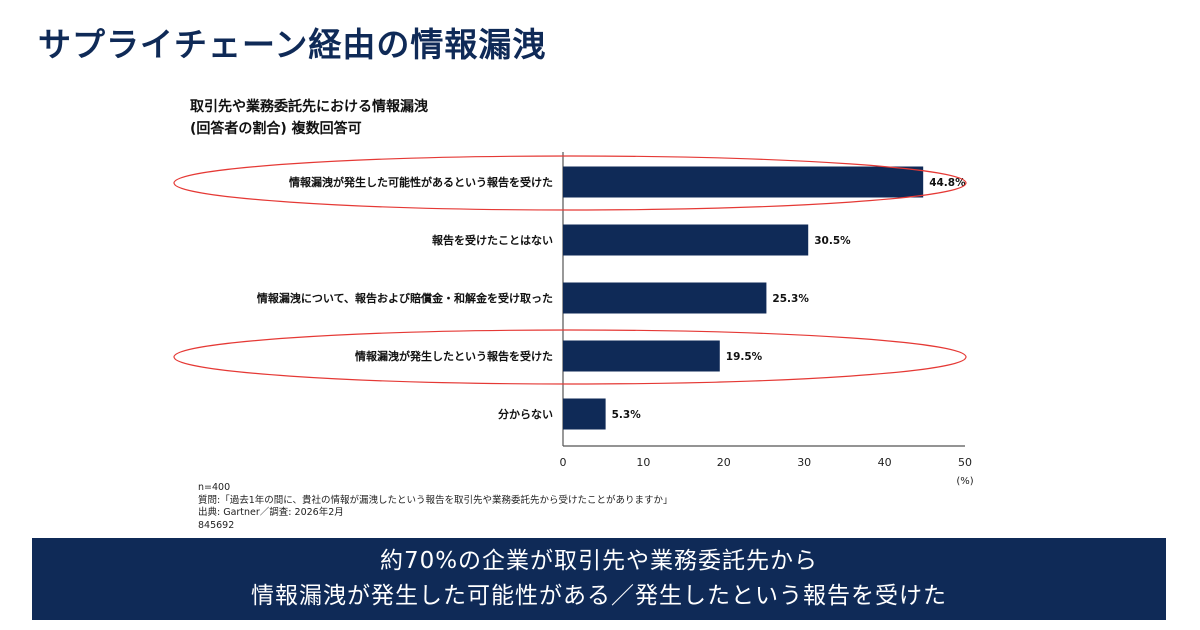 The width and height of the screenshot is (1200, 630). Describe the element at coordinates (804, 462) in the screenshot. I see `x-tick-label: 30` at that location.